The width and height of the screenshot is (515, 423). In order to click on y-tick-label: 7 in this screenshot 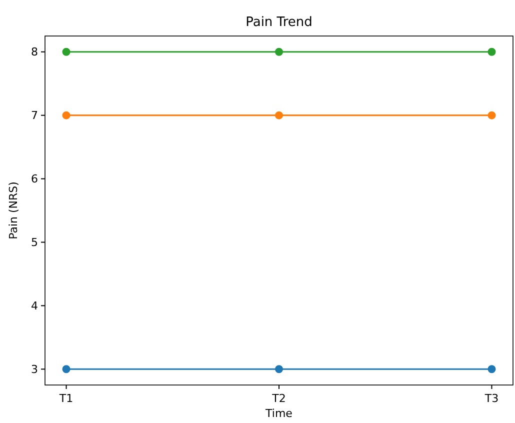, I will do `click(34, 115)`.